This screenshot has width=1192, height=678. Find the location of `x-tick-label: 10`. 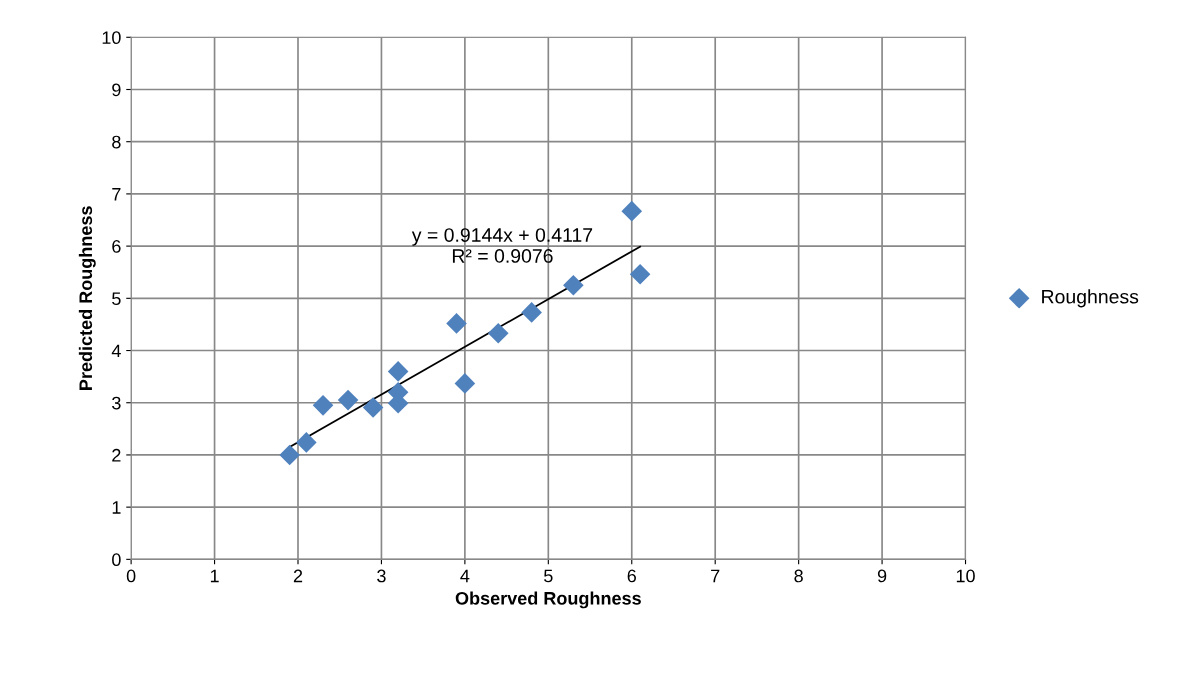

x-tick-label: 10 is located at coordinates (965, 576).